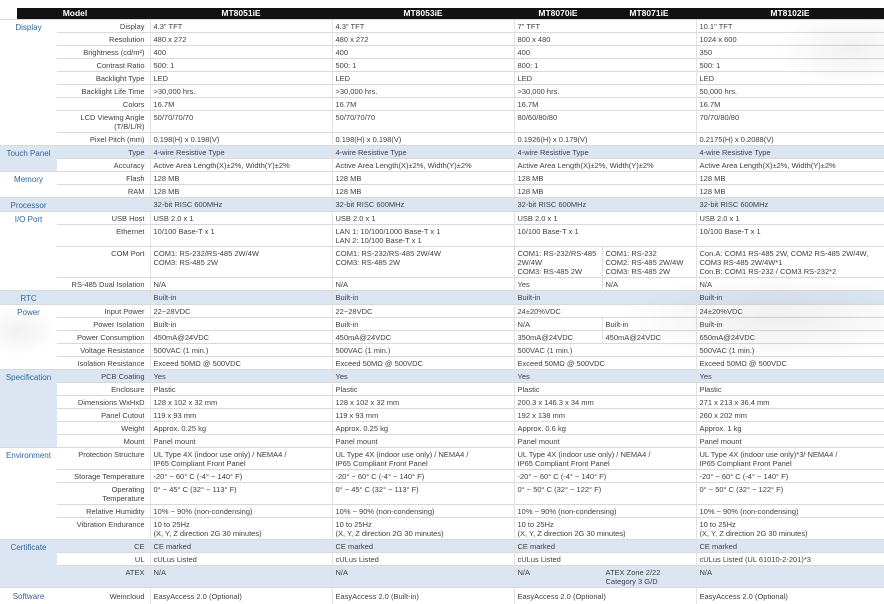 This screenshot has height=604, width=884. I want to click on spec-cell: 200.3 x 146.3 x 34 mm, so click(605, 402).